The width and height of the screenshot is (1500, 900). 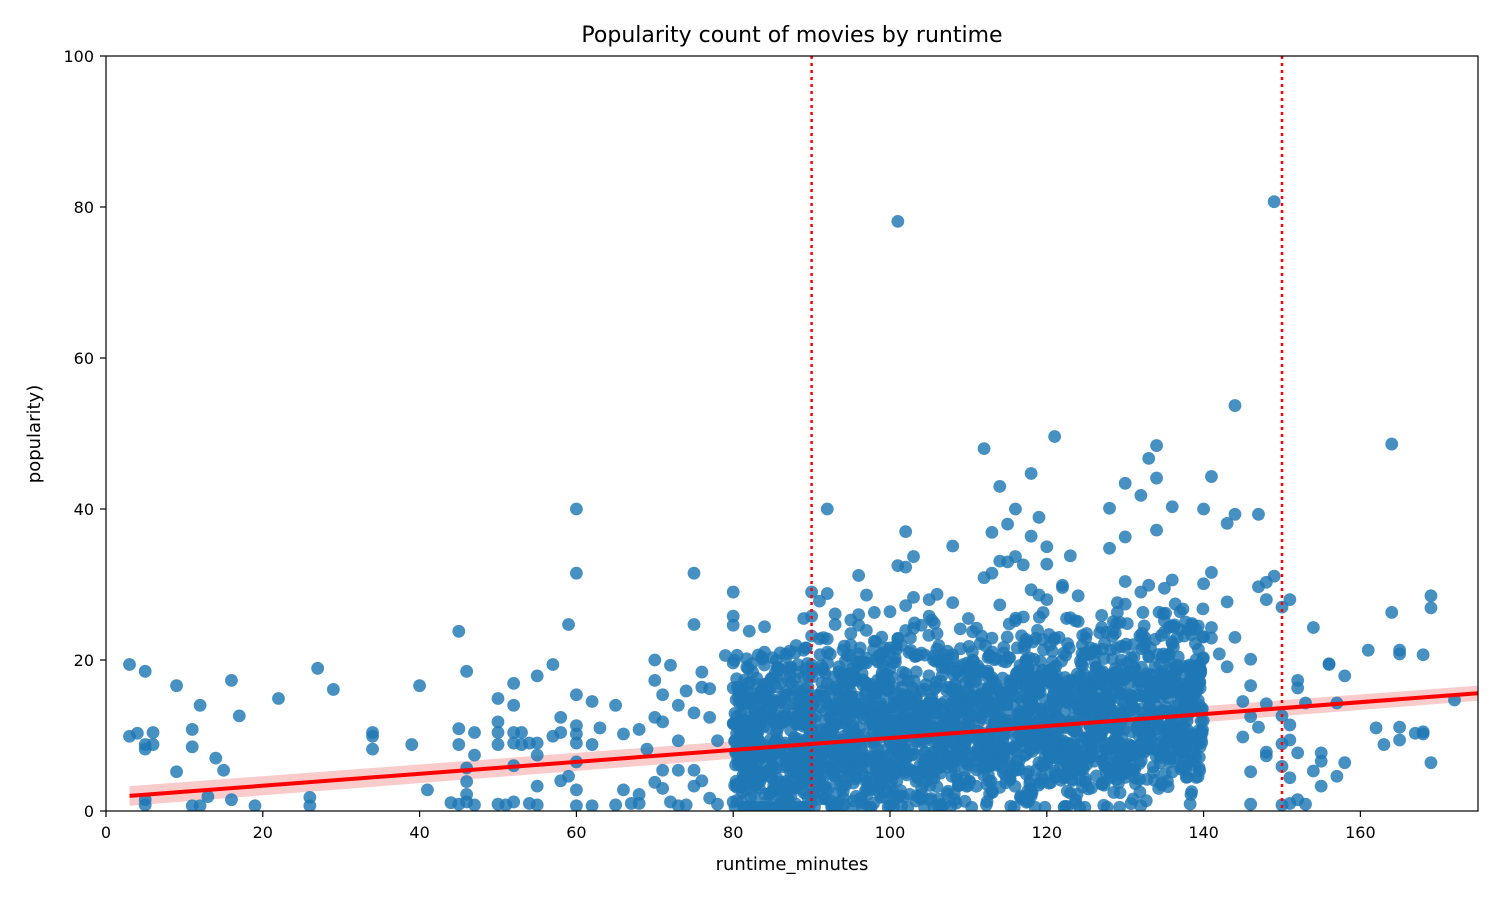 I want to click on x-tick-label: 100, so click(x=890, y=832).